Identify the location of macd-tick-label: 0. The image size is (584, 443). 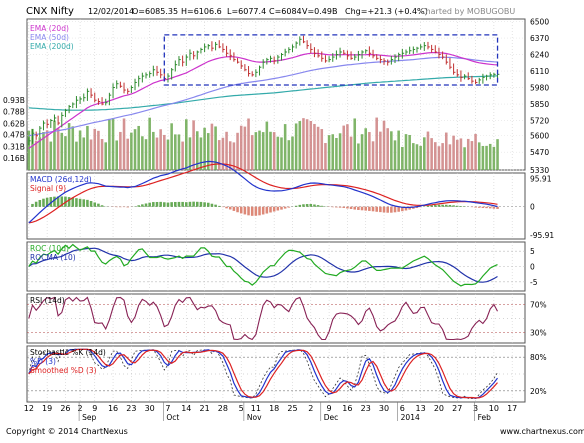
(532, 207).